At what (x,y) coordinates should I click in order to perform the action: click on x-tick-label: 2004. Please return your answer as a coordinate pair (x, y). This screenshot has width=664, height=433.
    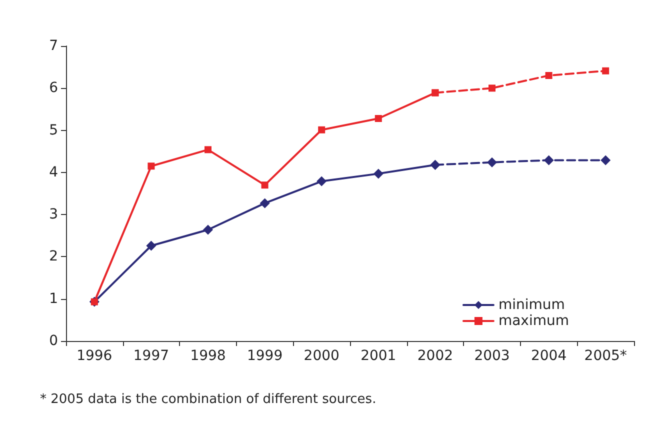
    Looking at the image, I should click on (548, 356).